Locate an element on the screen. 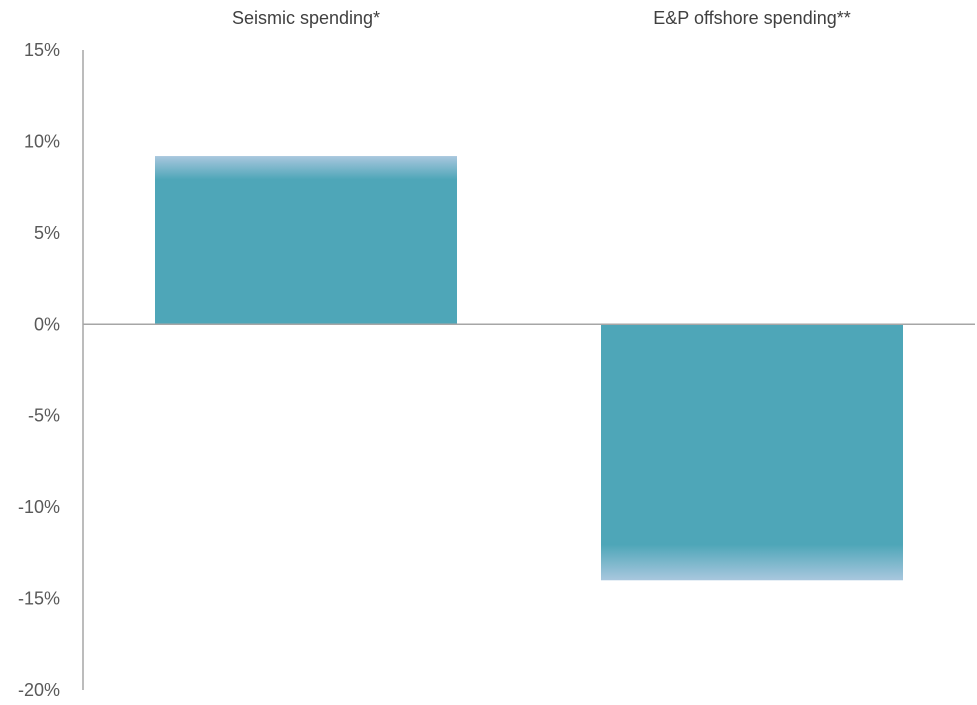  category-labels: Seismic spending* E&P offshore spending** is located at coordinates (541, 18).